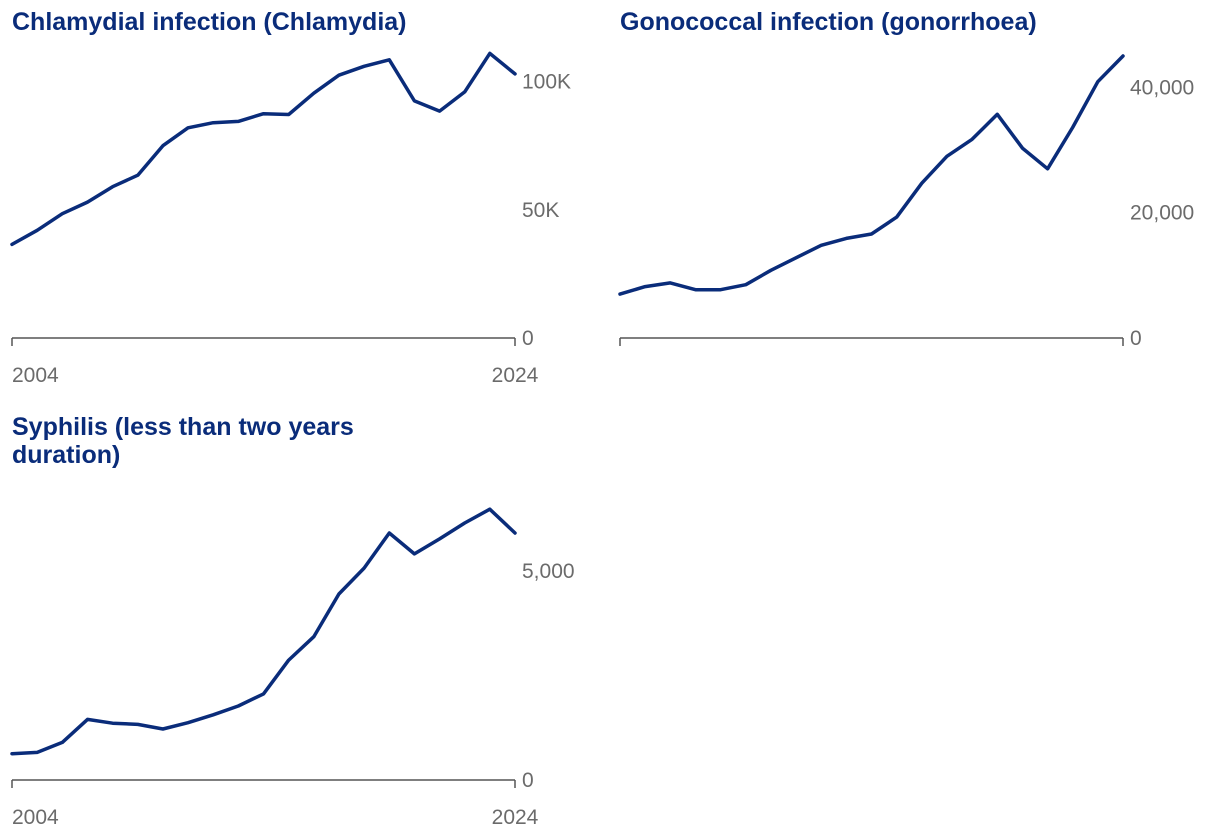 Image resolution: width=1220 pixels, height=836 pixels. Describe the element at coordinates (548, 571) in the screenshot. I see `y-tick-label: 5,000` at that location.